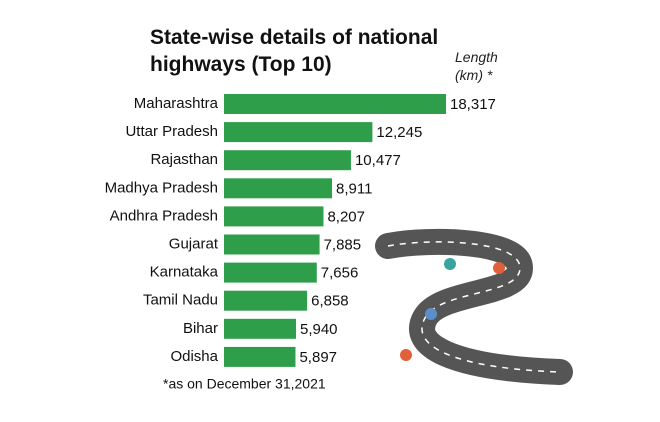 This screenshot has width=660, height=422. I want to click on category-label: Karnataka, so click(184, 272).